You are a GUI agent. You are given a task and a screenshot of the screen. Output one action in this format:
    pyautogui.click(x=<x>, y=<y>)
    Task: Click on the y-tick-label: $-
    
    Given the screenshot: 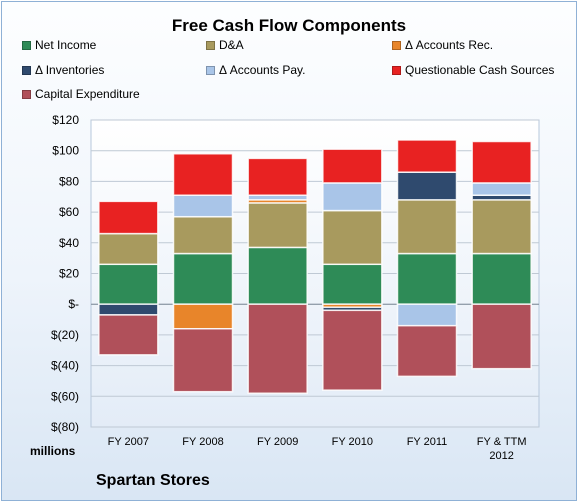 What is the action you would take?
    pyautogui.click(x=73, y=304)
    